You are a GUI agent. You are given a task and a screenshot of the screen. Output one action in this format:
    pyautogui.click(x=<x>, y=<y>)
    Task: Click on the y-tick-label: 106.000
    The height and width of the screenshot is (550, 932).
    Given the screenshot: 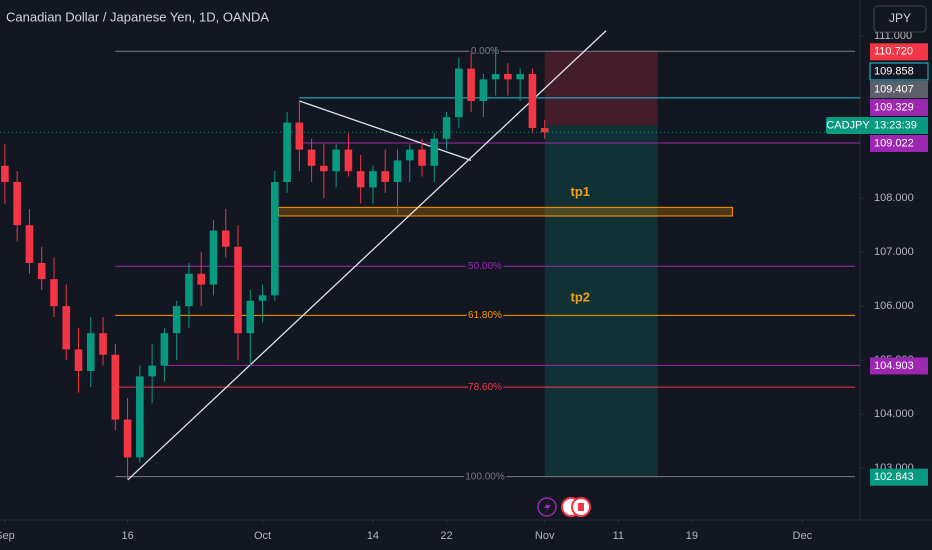 What is the action you would take?
    pyautogui.click(x=894, y=306)
    